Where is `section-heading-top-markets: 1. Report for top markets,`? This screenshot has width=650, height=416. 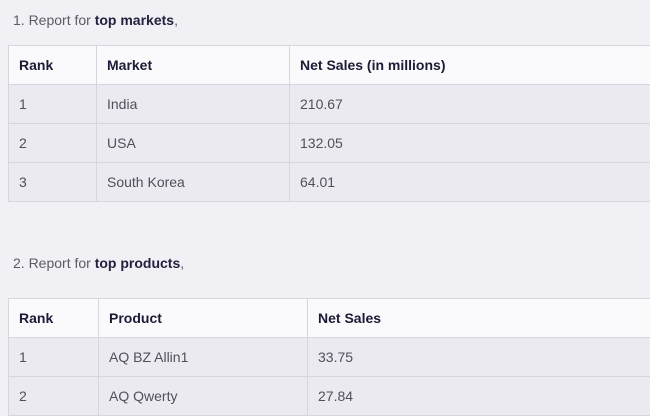 section-heading-top-markets: 1. Report for top markets, is located at coordinates (331, 20).